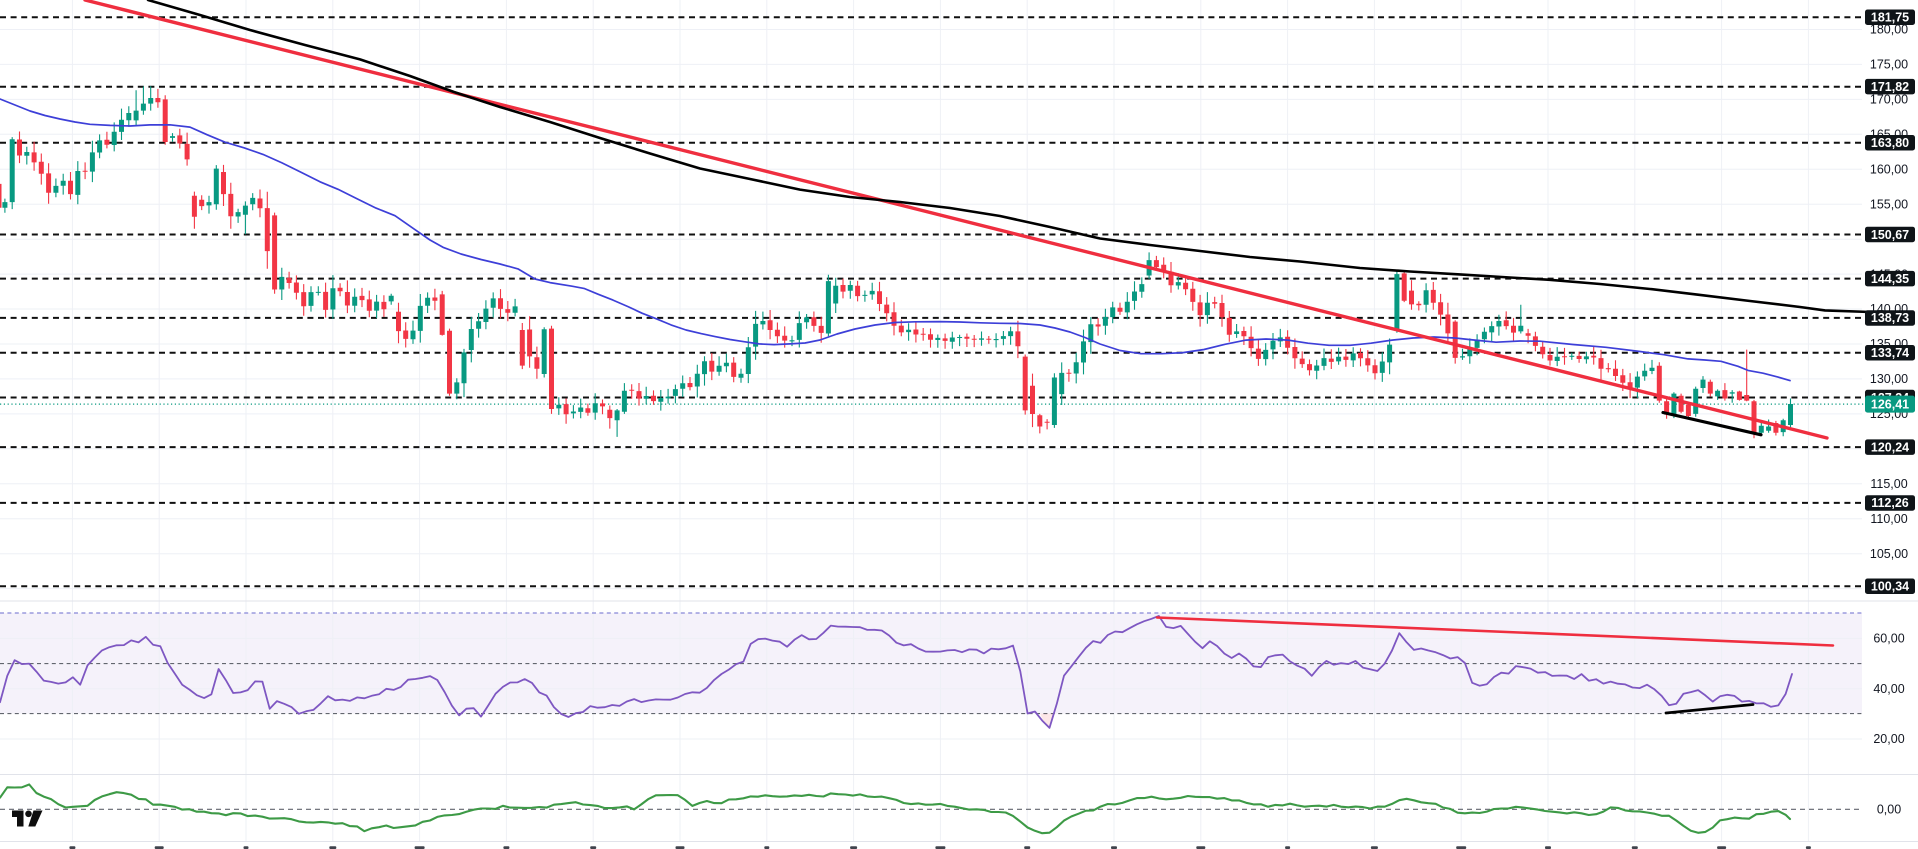  What do you see at coordinates (1890, 318) in the screenshot?
I see `svg-text: 138,73` at bounding box center [1890, 318].